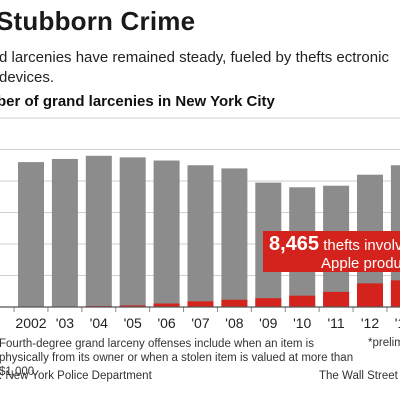 This screenshot has width=400, height=400. What do you see at coordinates (302, 323) in the screenshot?
I see `x-tick-label: '10` at bounding box center [302, 323].